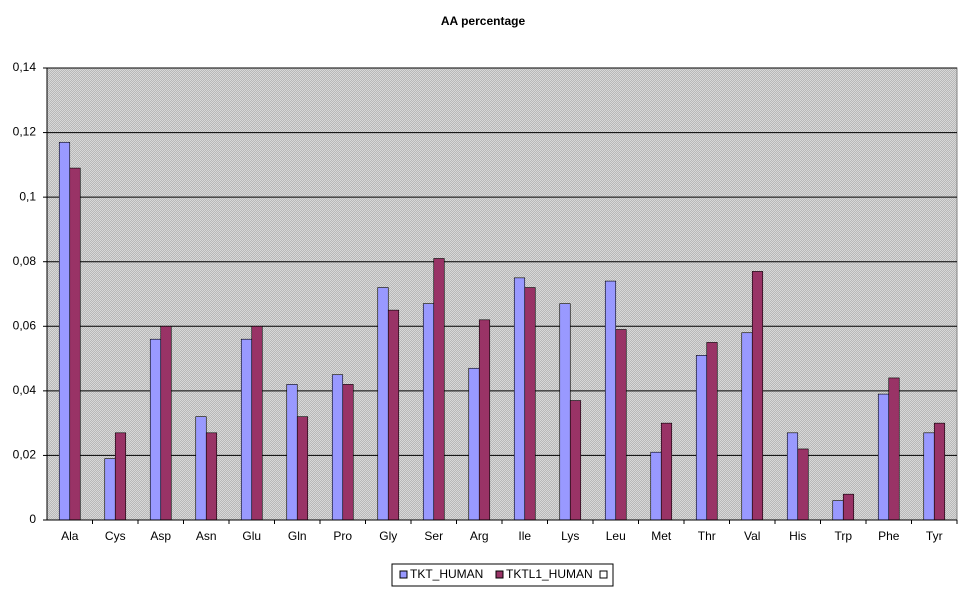 The height and width of the screenshot is (590, 967). I want to click on x-tick-label: Phe, so click(889, 536).